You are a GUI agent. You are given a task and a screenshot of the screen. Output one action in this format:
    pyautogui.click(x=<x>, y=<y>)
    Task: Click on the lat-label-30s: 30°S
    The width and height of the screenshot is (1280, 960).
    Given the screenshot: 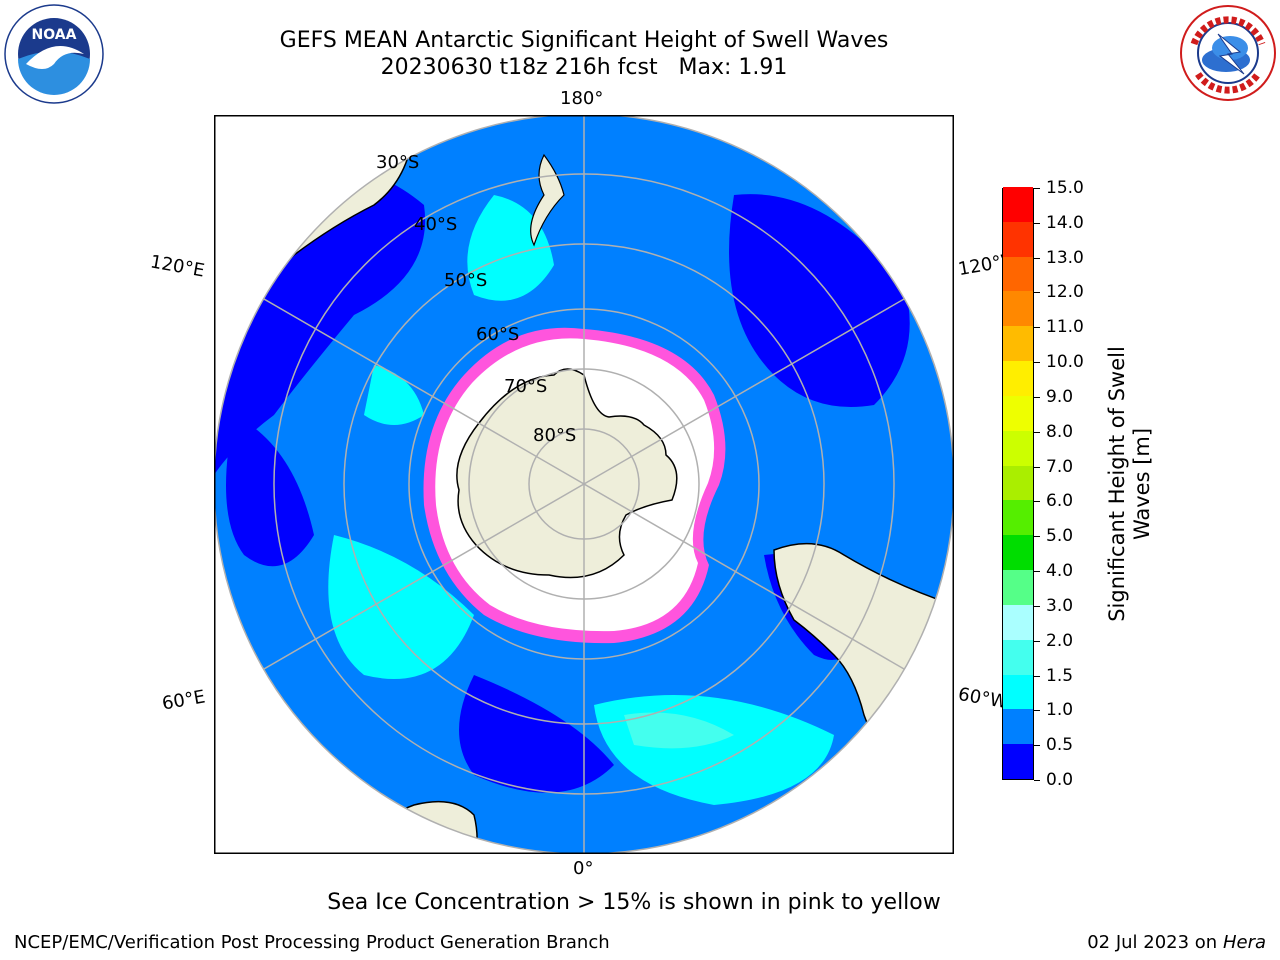 What is the action you would take?
    pyautogui.click(x=398, y=162)
    